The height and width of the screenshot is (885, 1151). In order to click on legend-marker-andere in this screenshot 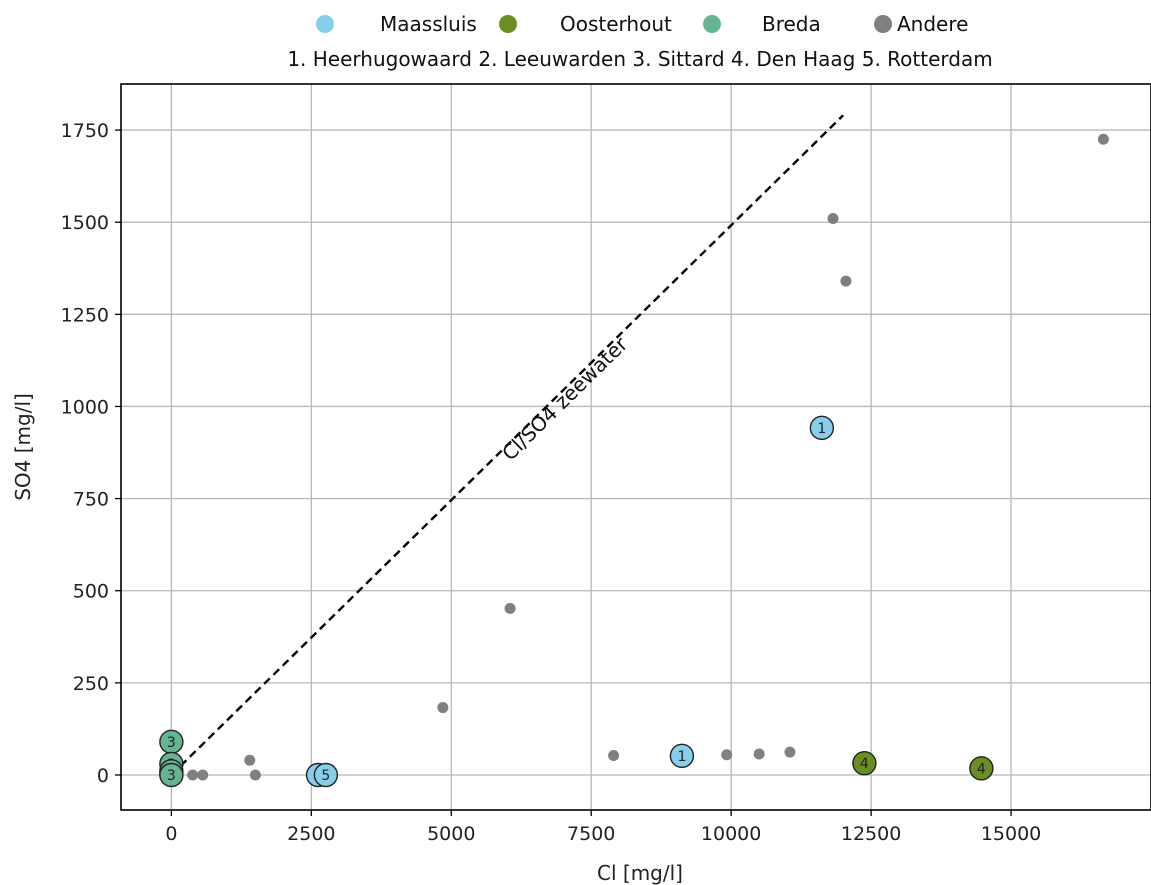, I will do `click(883, 24)`.